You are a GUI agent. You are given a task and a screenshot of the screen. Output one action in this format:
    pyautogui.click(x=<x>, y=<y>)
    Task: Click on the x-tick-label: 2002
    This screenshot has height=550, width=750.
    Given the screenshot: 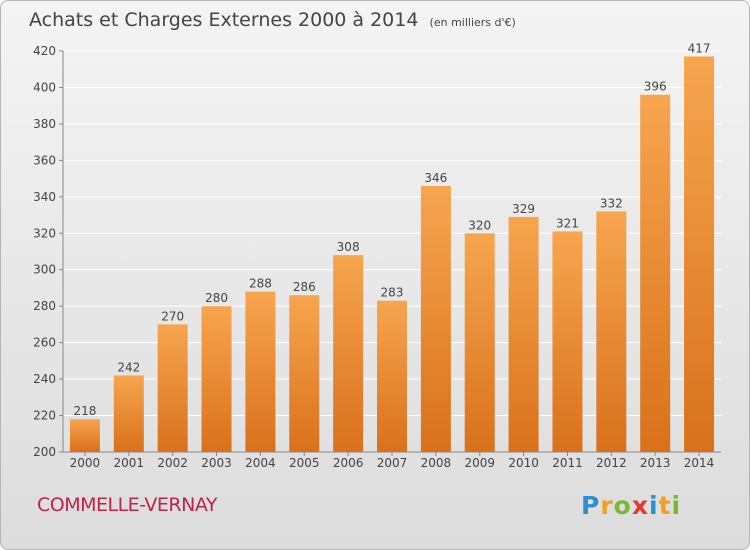 What is the action you would take?
    pyautogui.click(x=172, y=463)
    